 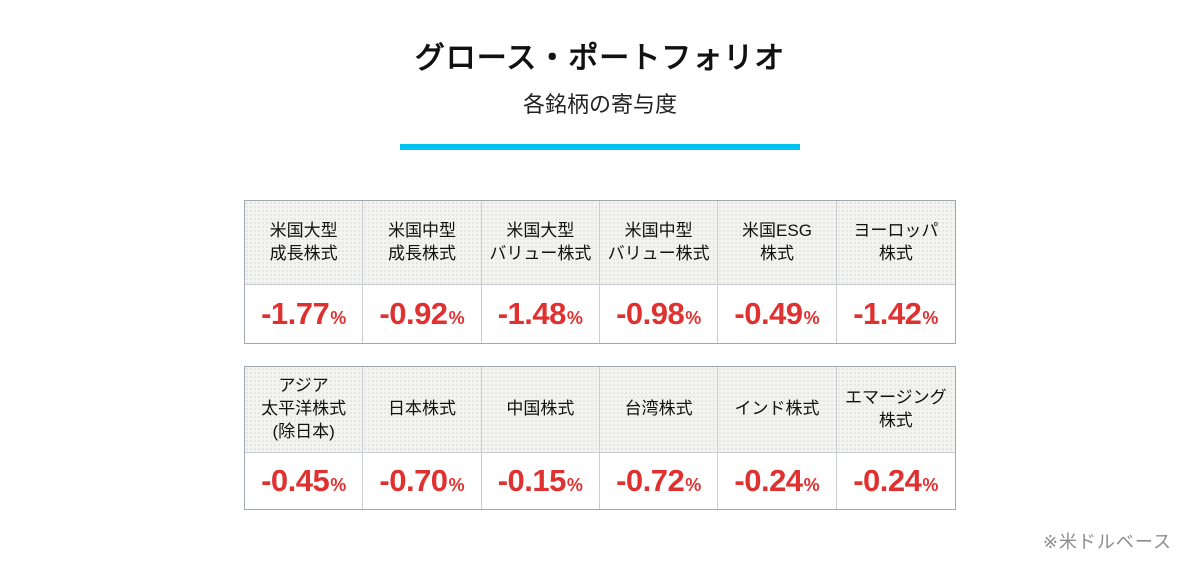 I want to click on column-header: 中国株式, so click(x=540, y=410).